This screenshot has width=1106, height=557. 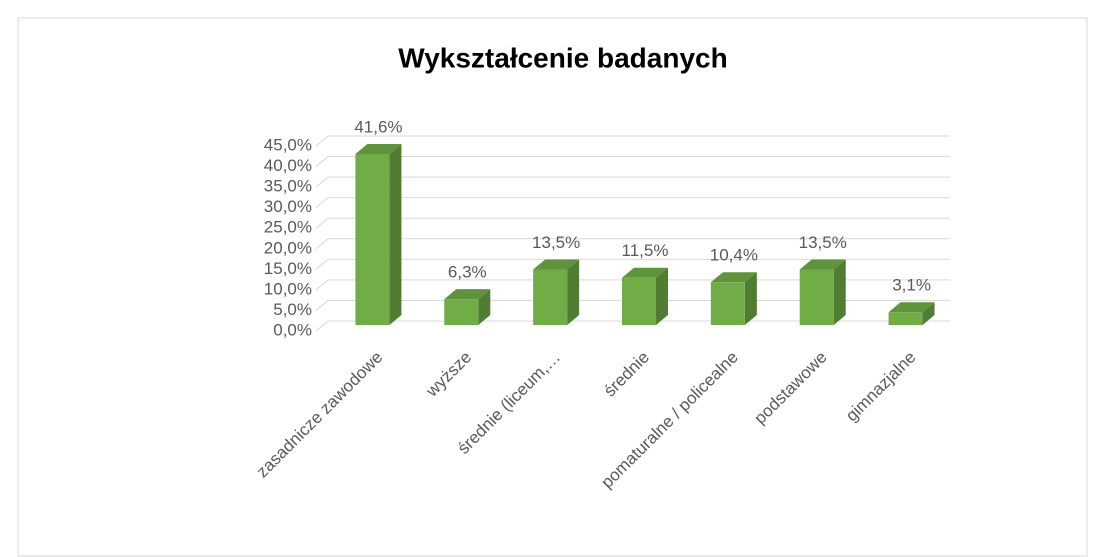 I want to click on data-label: 10,4%, so click(x=734, y=255).